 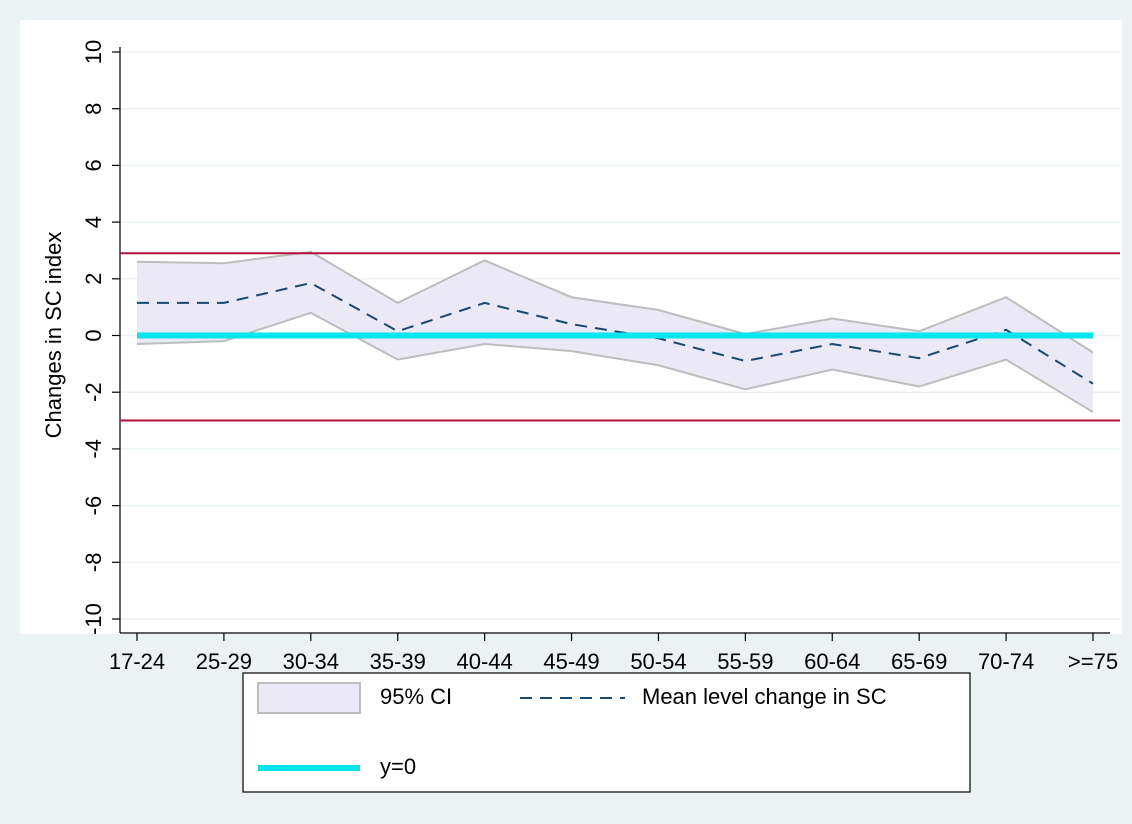 What do you see at coordinates (93, 449) in the screenshot?
I see `y-tick-label: -4` at bounding box center [93, 449].